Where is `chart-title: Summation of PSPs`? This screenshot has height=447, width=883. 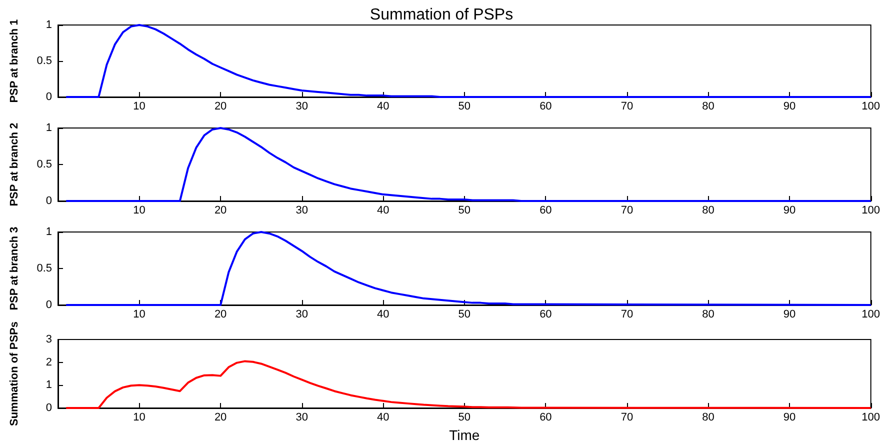 chart-title: Summation of PSPs is located at coordinates (442, 15).